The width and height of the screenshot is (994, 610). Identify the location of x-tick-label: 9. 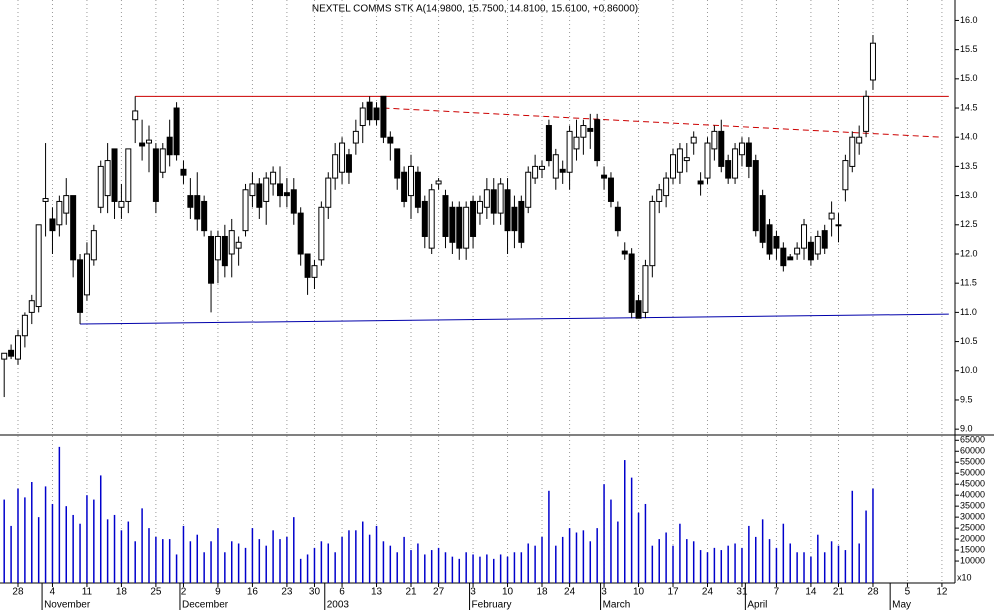
(218, 592).